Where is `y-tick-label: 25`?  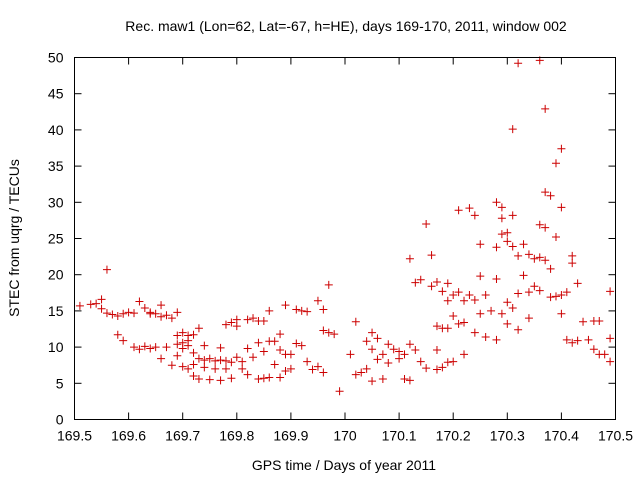 y-tick-label: 25 is located at coordinates (56, 239).